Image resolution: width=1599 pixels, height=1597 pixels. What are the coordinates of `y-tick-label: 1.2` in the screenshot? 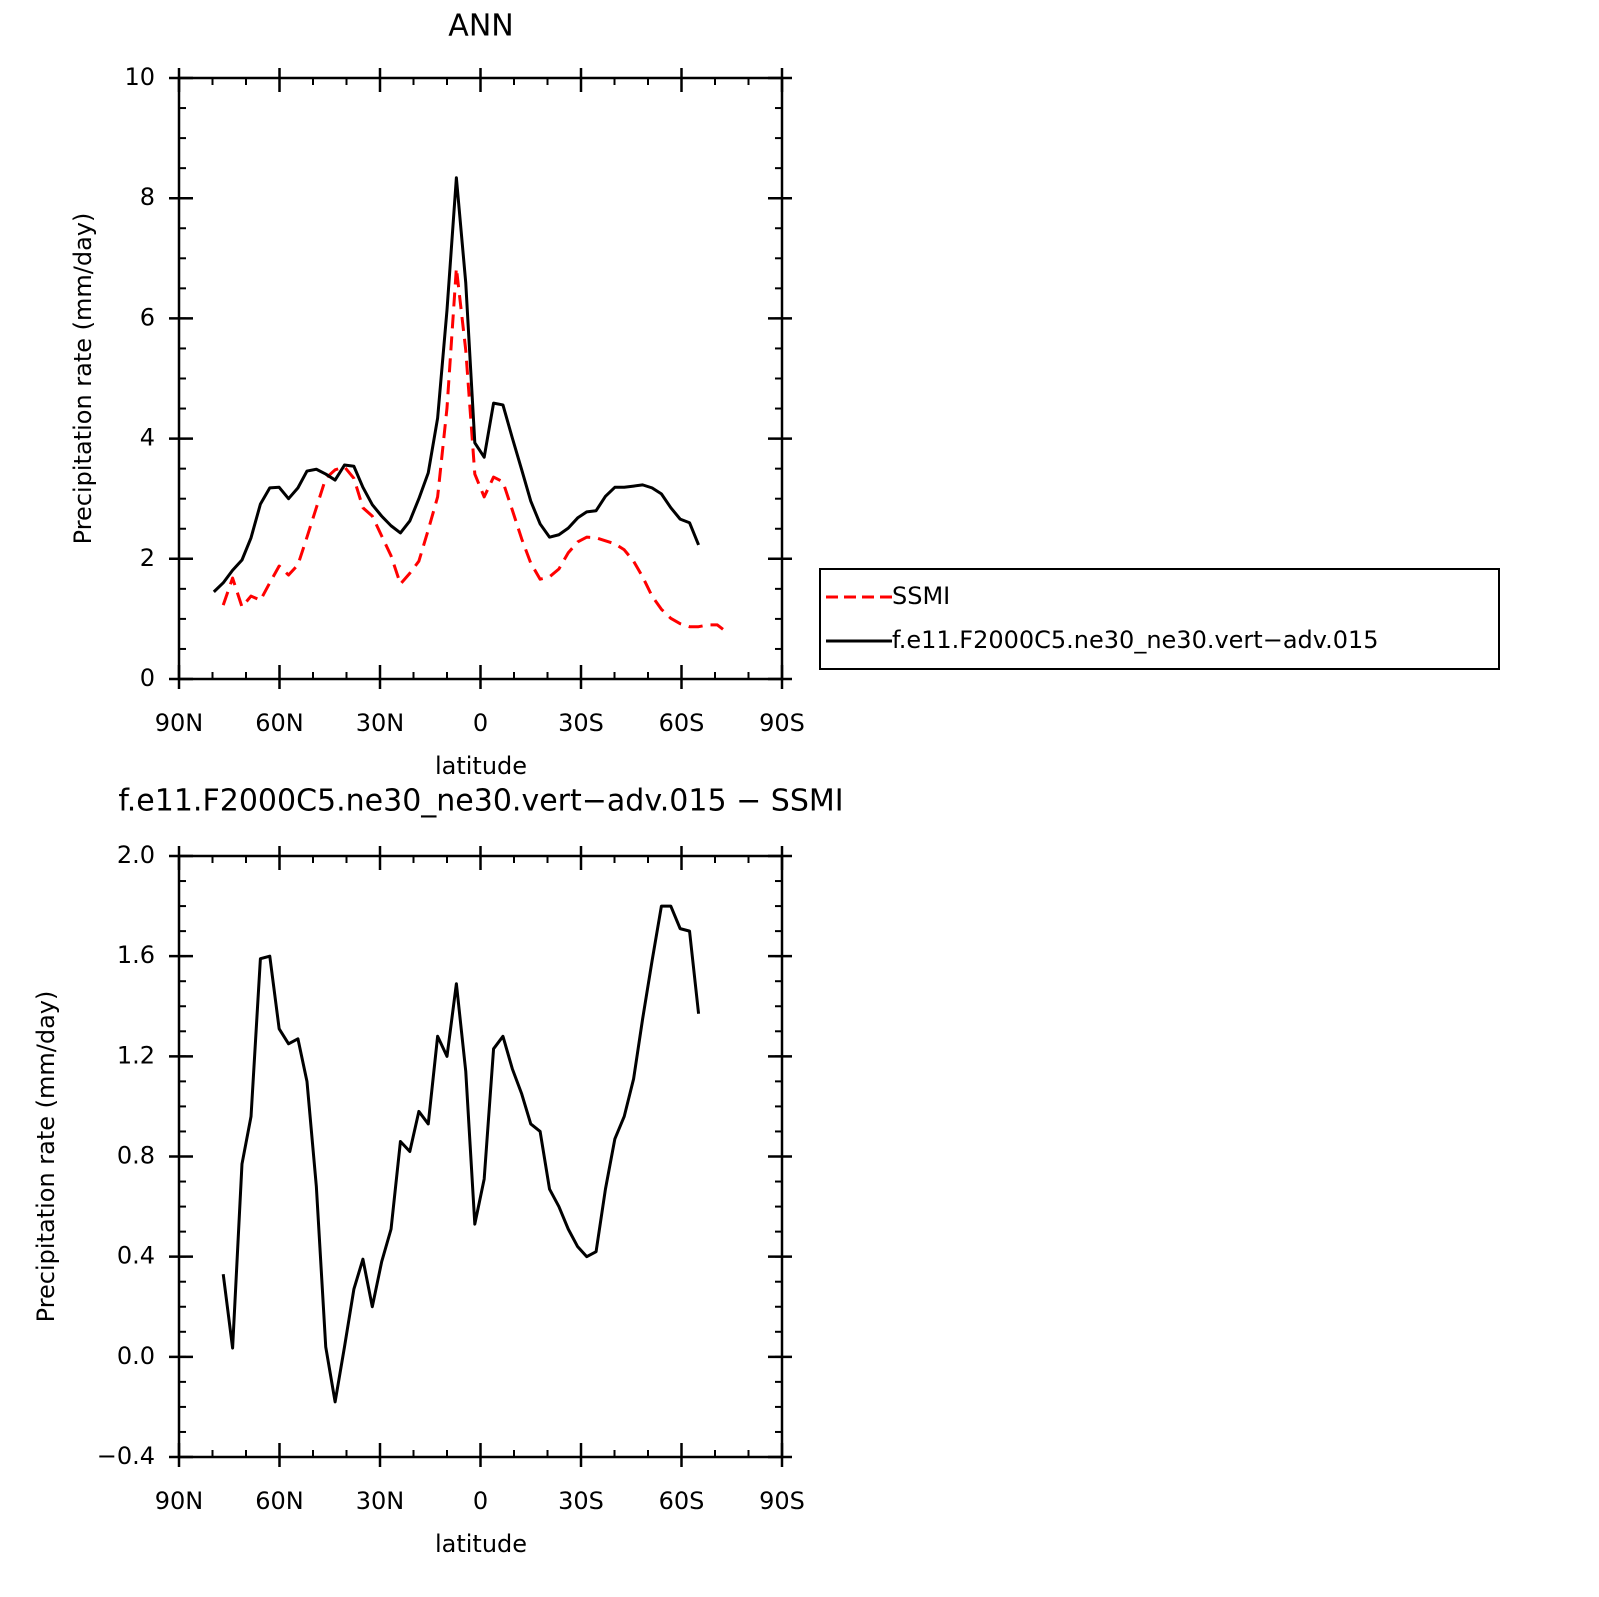 It's located at (136, 1055).